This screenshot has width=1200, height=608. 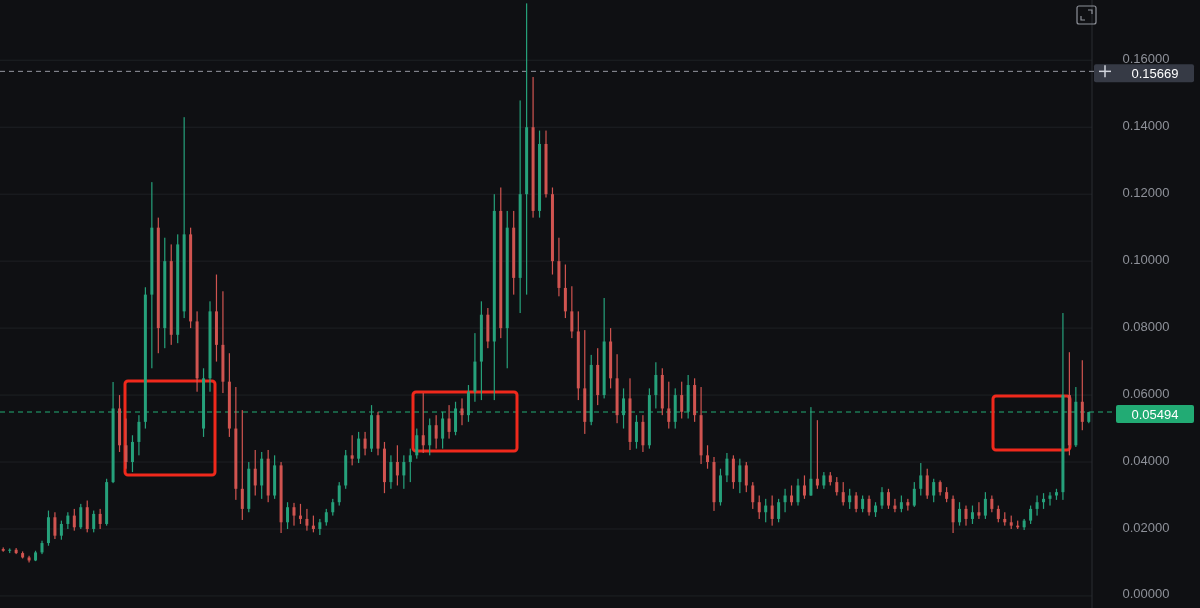 I want to click on y-tick-label: 0.02000, so click(x=1146, y=527).